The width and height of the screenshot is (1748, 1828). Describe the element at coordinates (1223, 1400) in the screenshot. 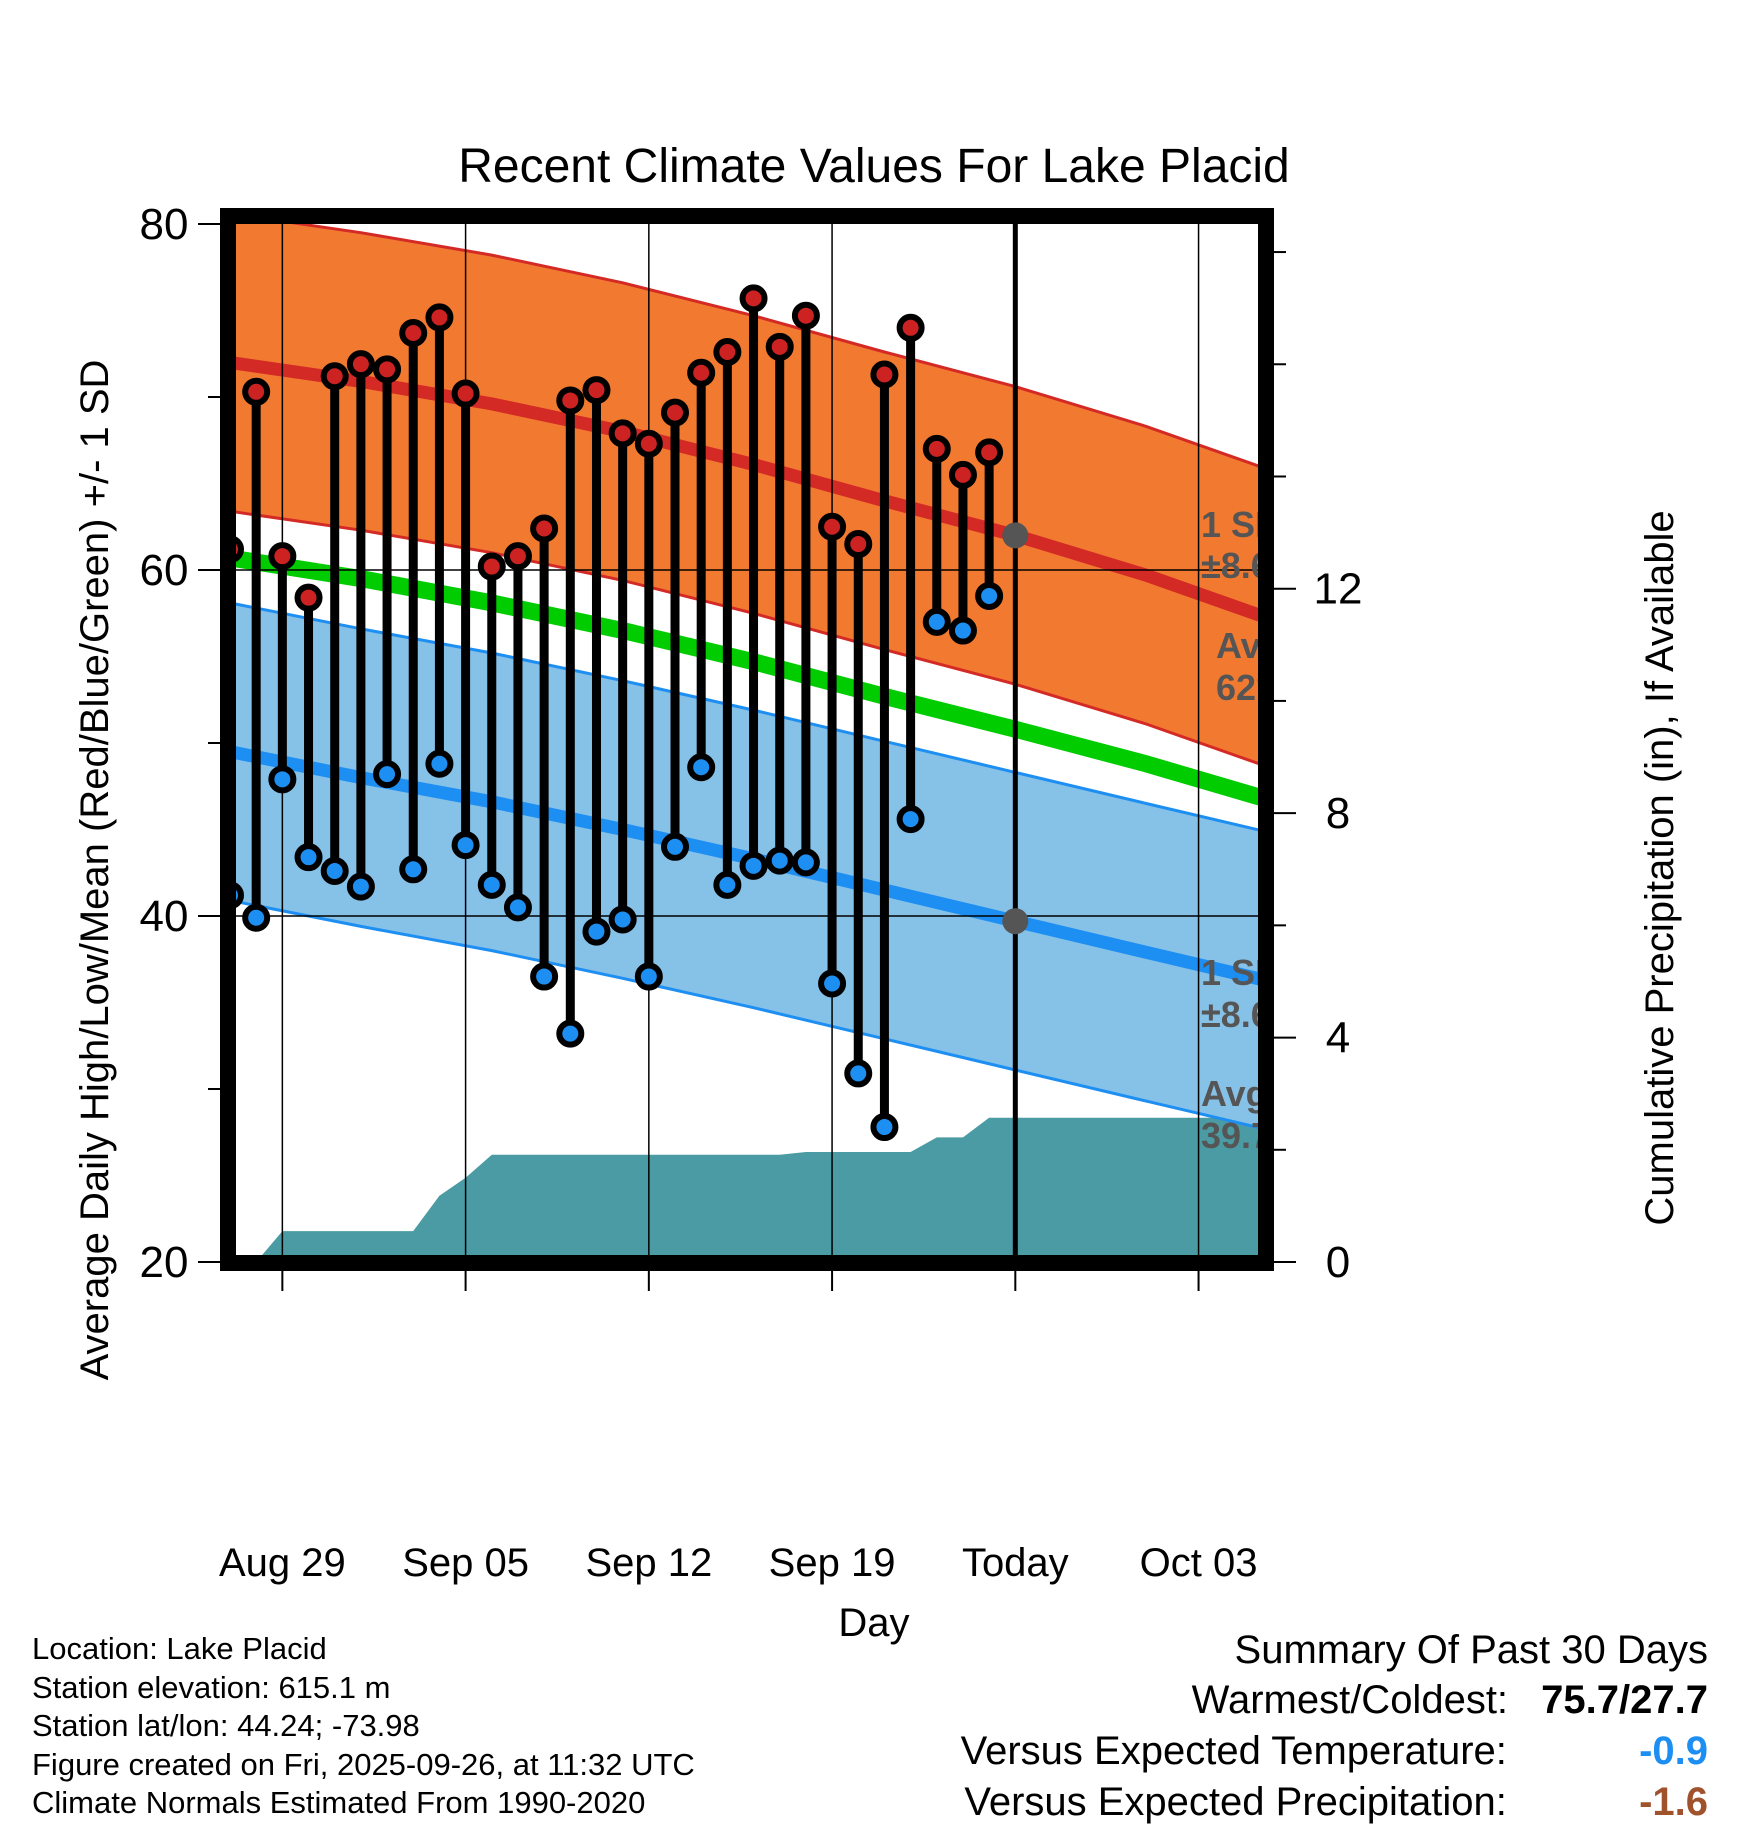

I see `days-count-label: 30` at that location.